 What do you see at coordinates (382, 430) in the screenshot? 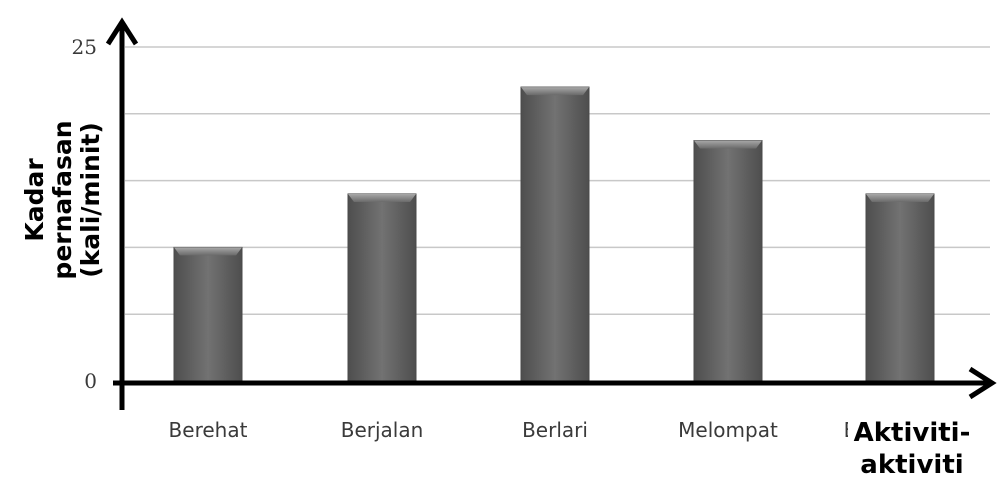
I see `x-category-label: Berjalan` at bounding box center [382, 430].